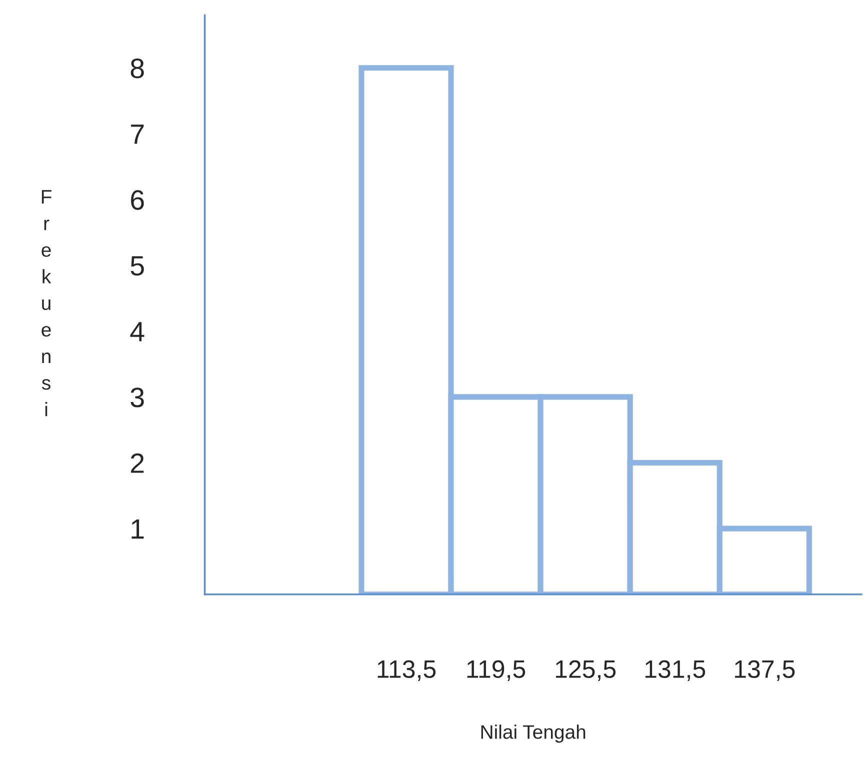  I want to click on x-axis-title: Nilai Tengah, so click(533, 733).